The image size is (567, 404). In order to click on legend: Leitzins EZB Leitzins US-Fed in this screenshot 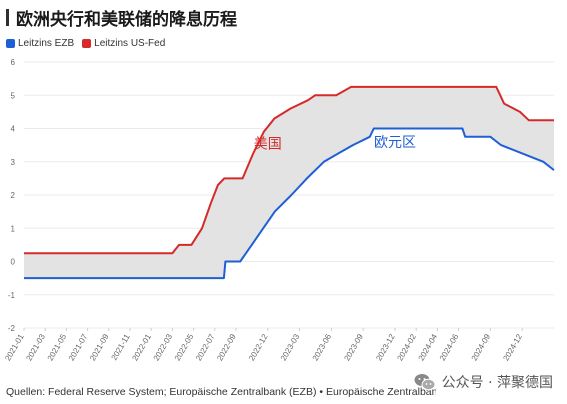, I will do `click(85, 43)`.